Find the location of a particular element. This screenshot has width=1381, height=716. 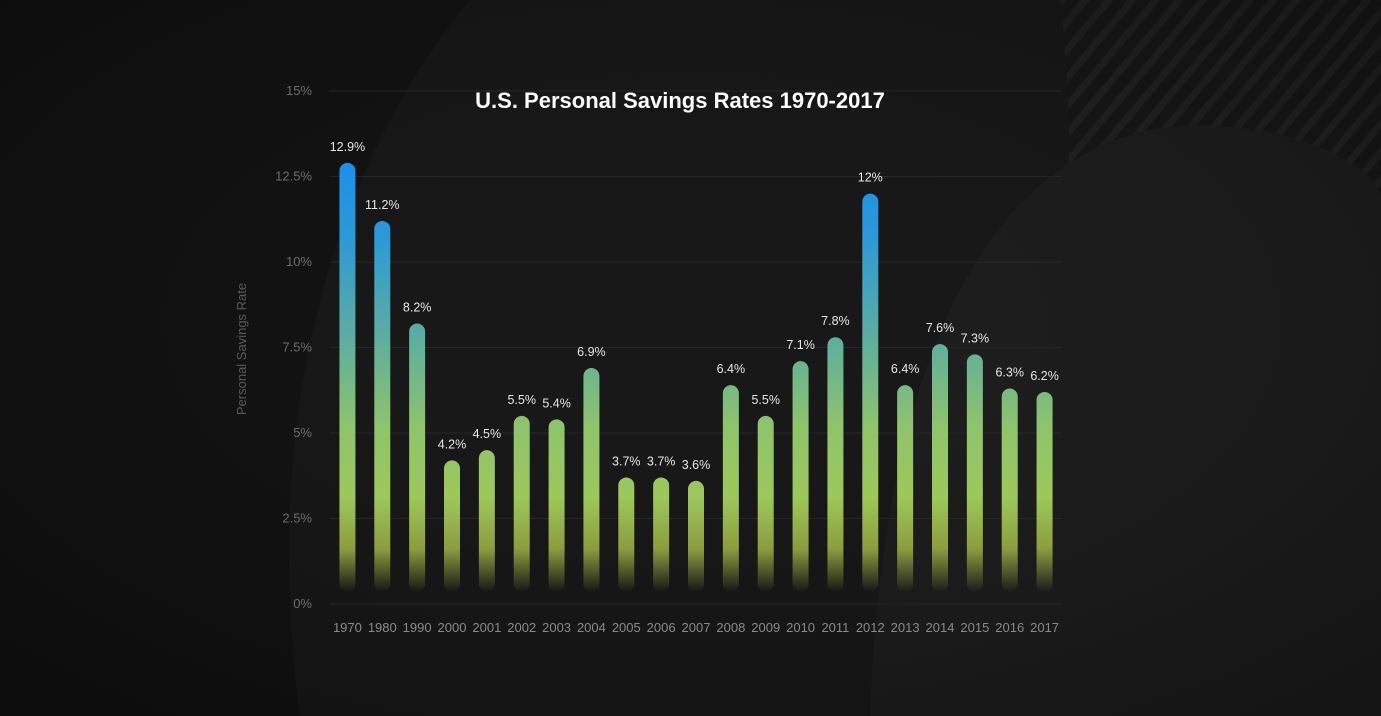

y-tick-label: 15% is located at coordinates (299, 90).